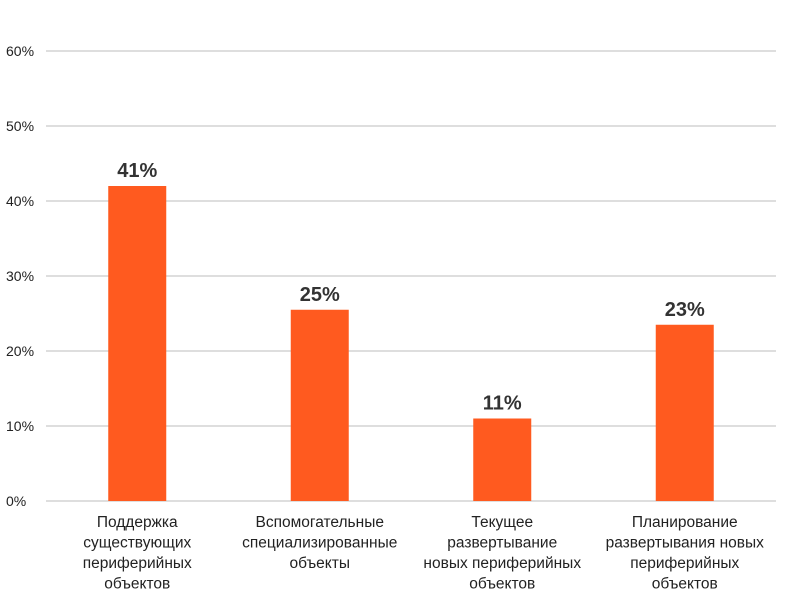 The image size is (800, 600). What do you see at coordinates (320, 563) in the screenshot?
I see `category-label: объекты` at bounding box center [320, 563].